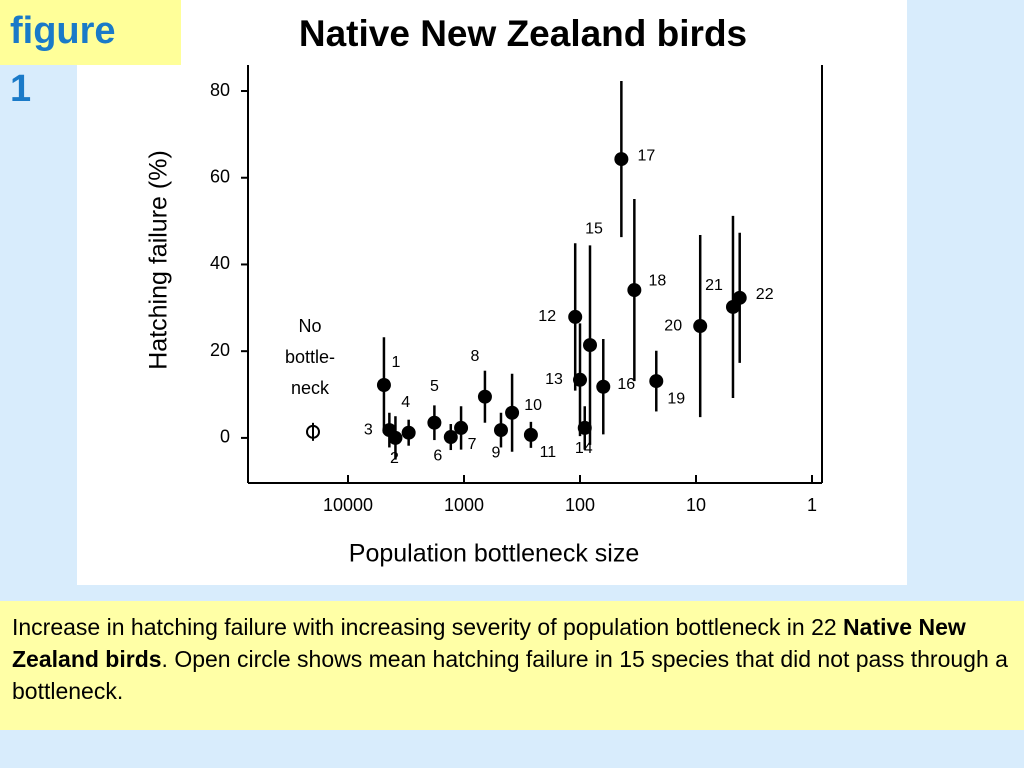 The image size is (1024, 768). I want to click on point-label: 12, so click(547, 316).